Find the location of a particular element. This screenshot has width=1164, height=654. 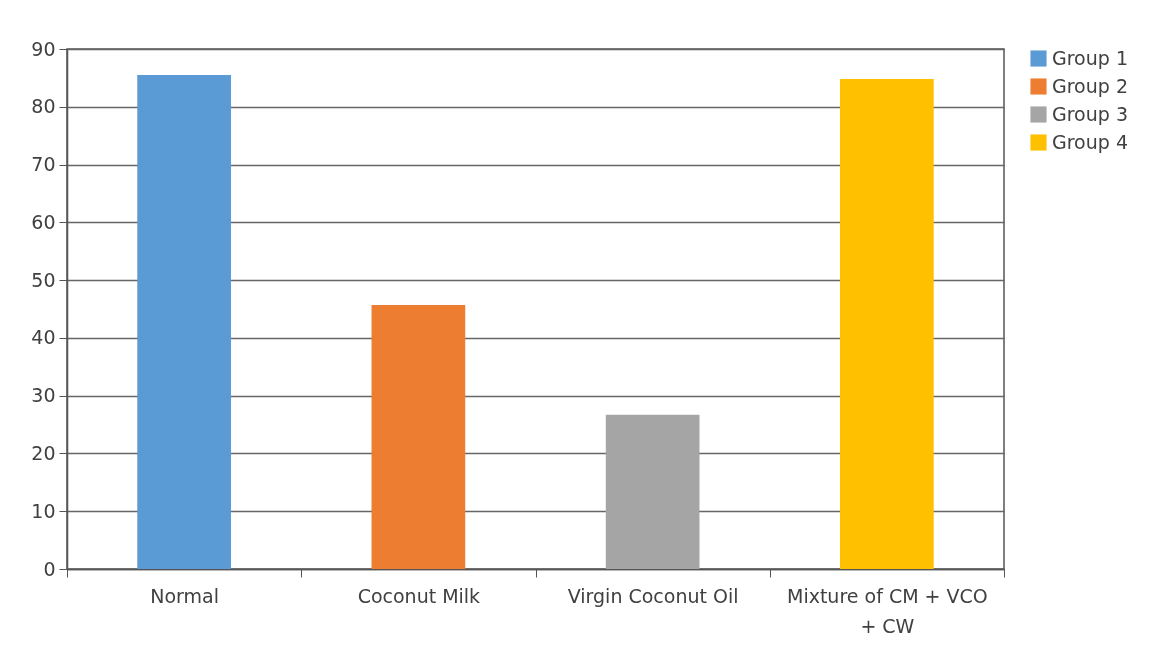

y-tick-label: 50 is located at coordinates (43, 279).